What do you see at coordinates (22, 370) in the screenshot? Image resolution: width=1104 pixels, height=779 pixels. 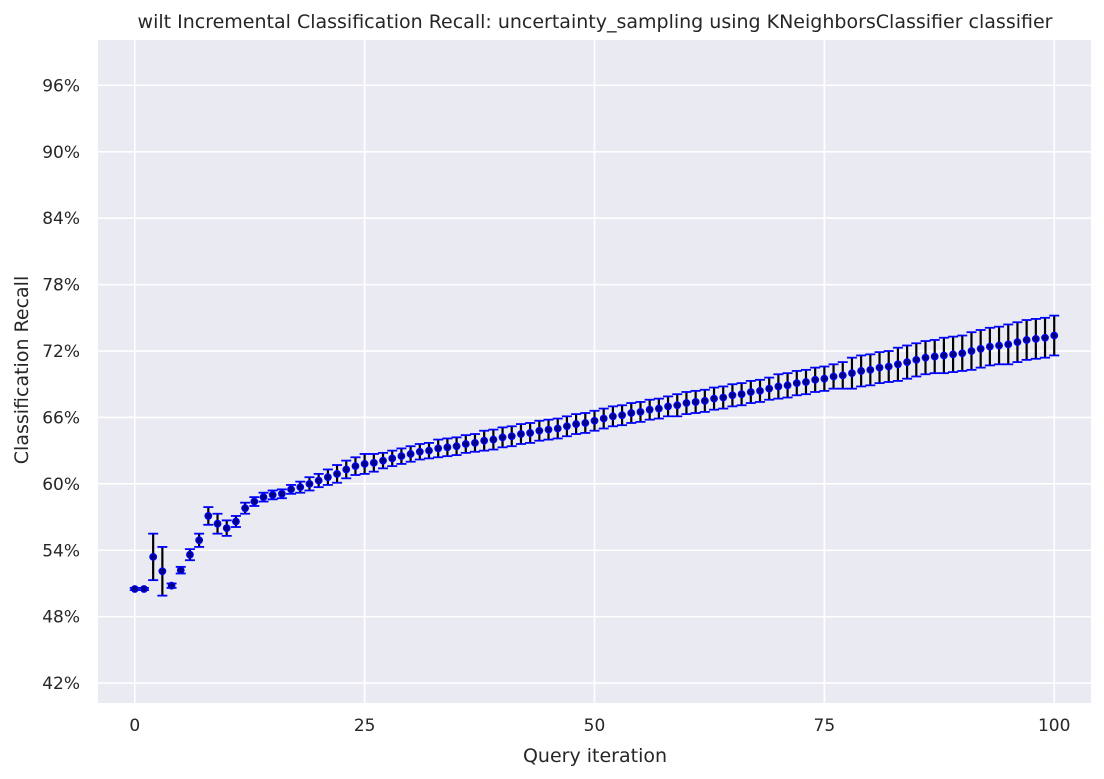 I see `y-axis-title: Classification Recall` at bounding box center [22, 370].